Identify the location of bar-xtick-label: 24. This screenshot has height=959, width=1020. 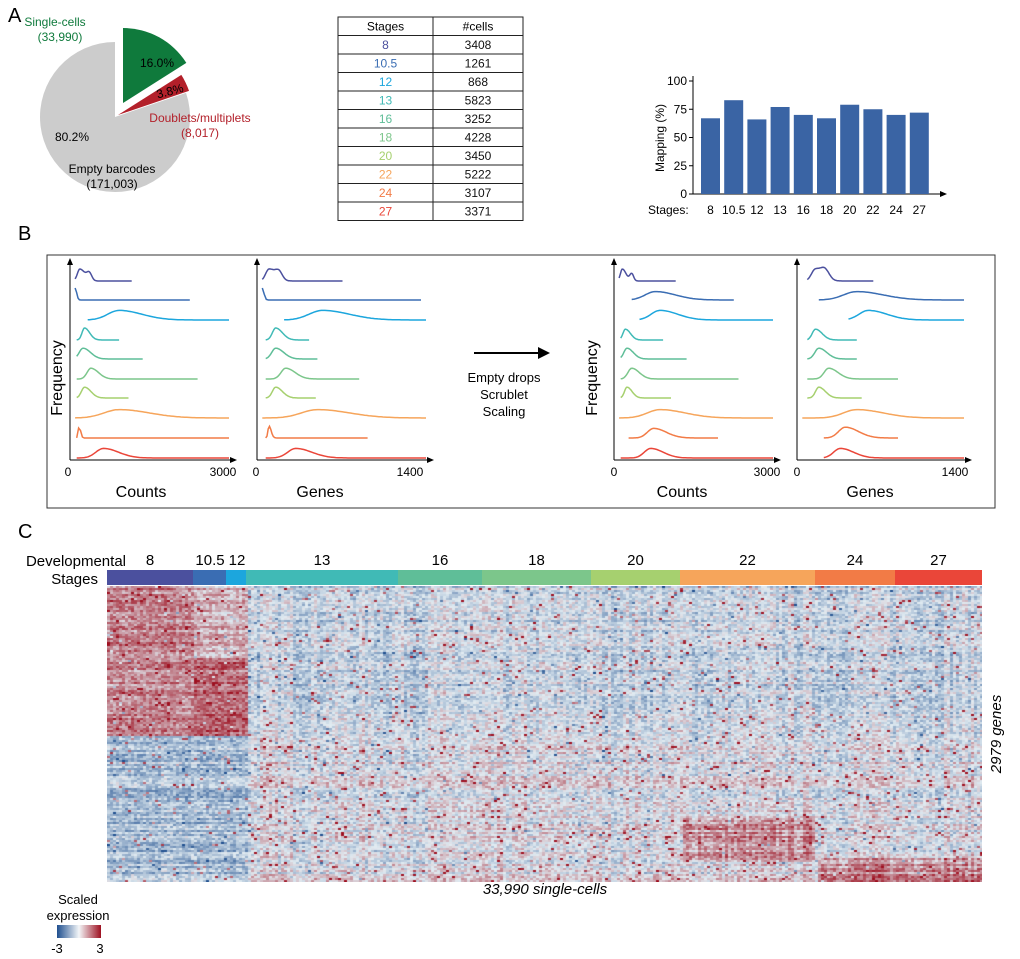
(896, 210).